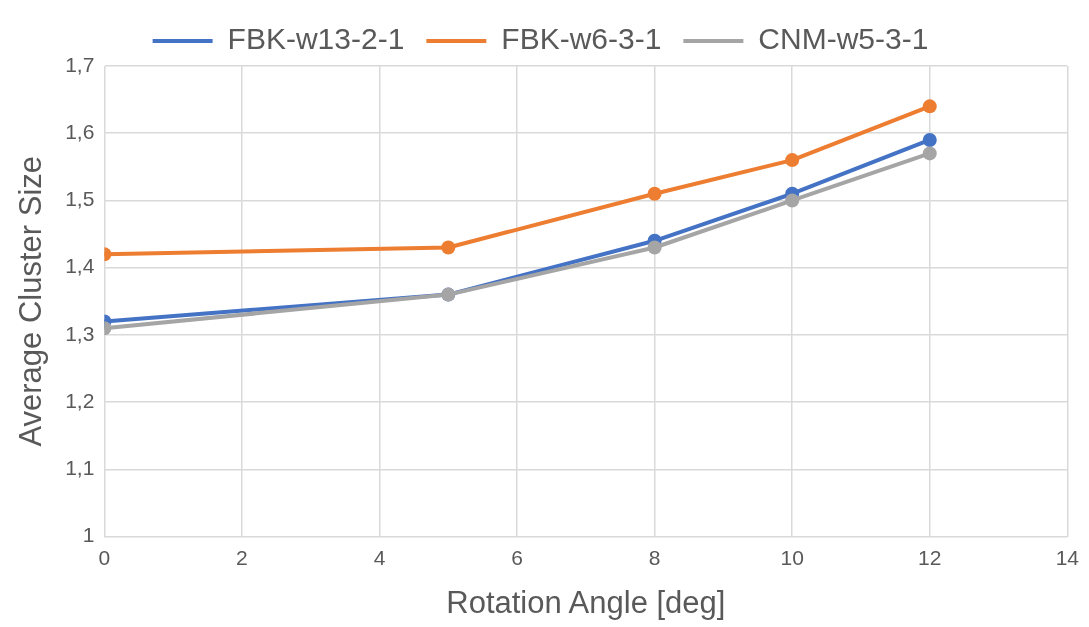 The image size is (1089, 627). I want to click on y-axis-title: Average Cluster Size, so click(31, 301).